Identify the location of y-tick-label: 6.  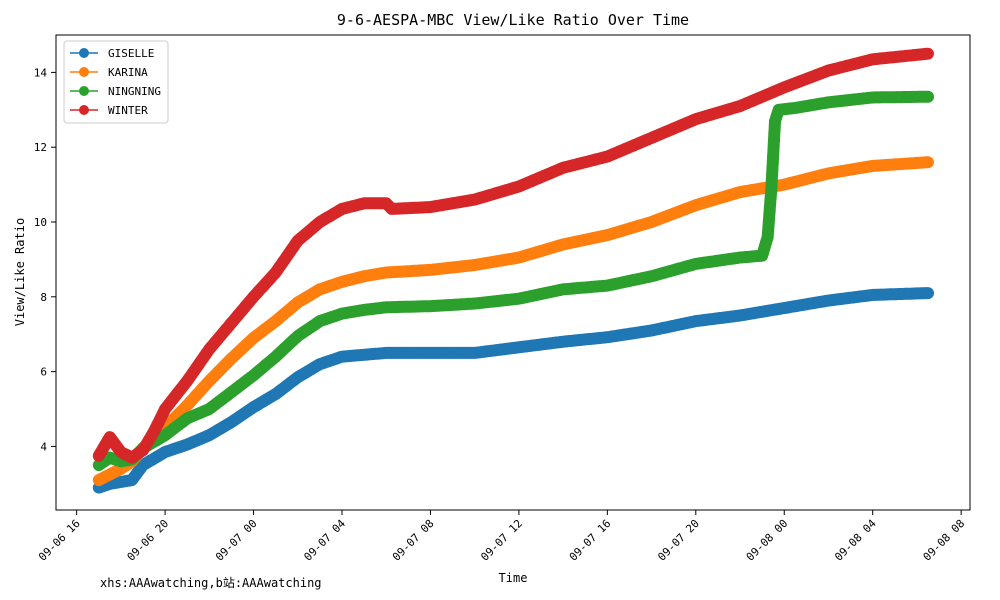
(43, 372).